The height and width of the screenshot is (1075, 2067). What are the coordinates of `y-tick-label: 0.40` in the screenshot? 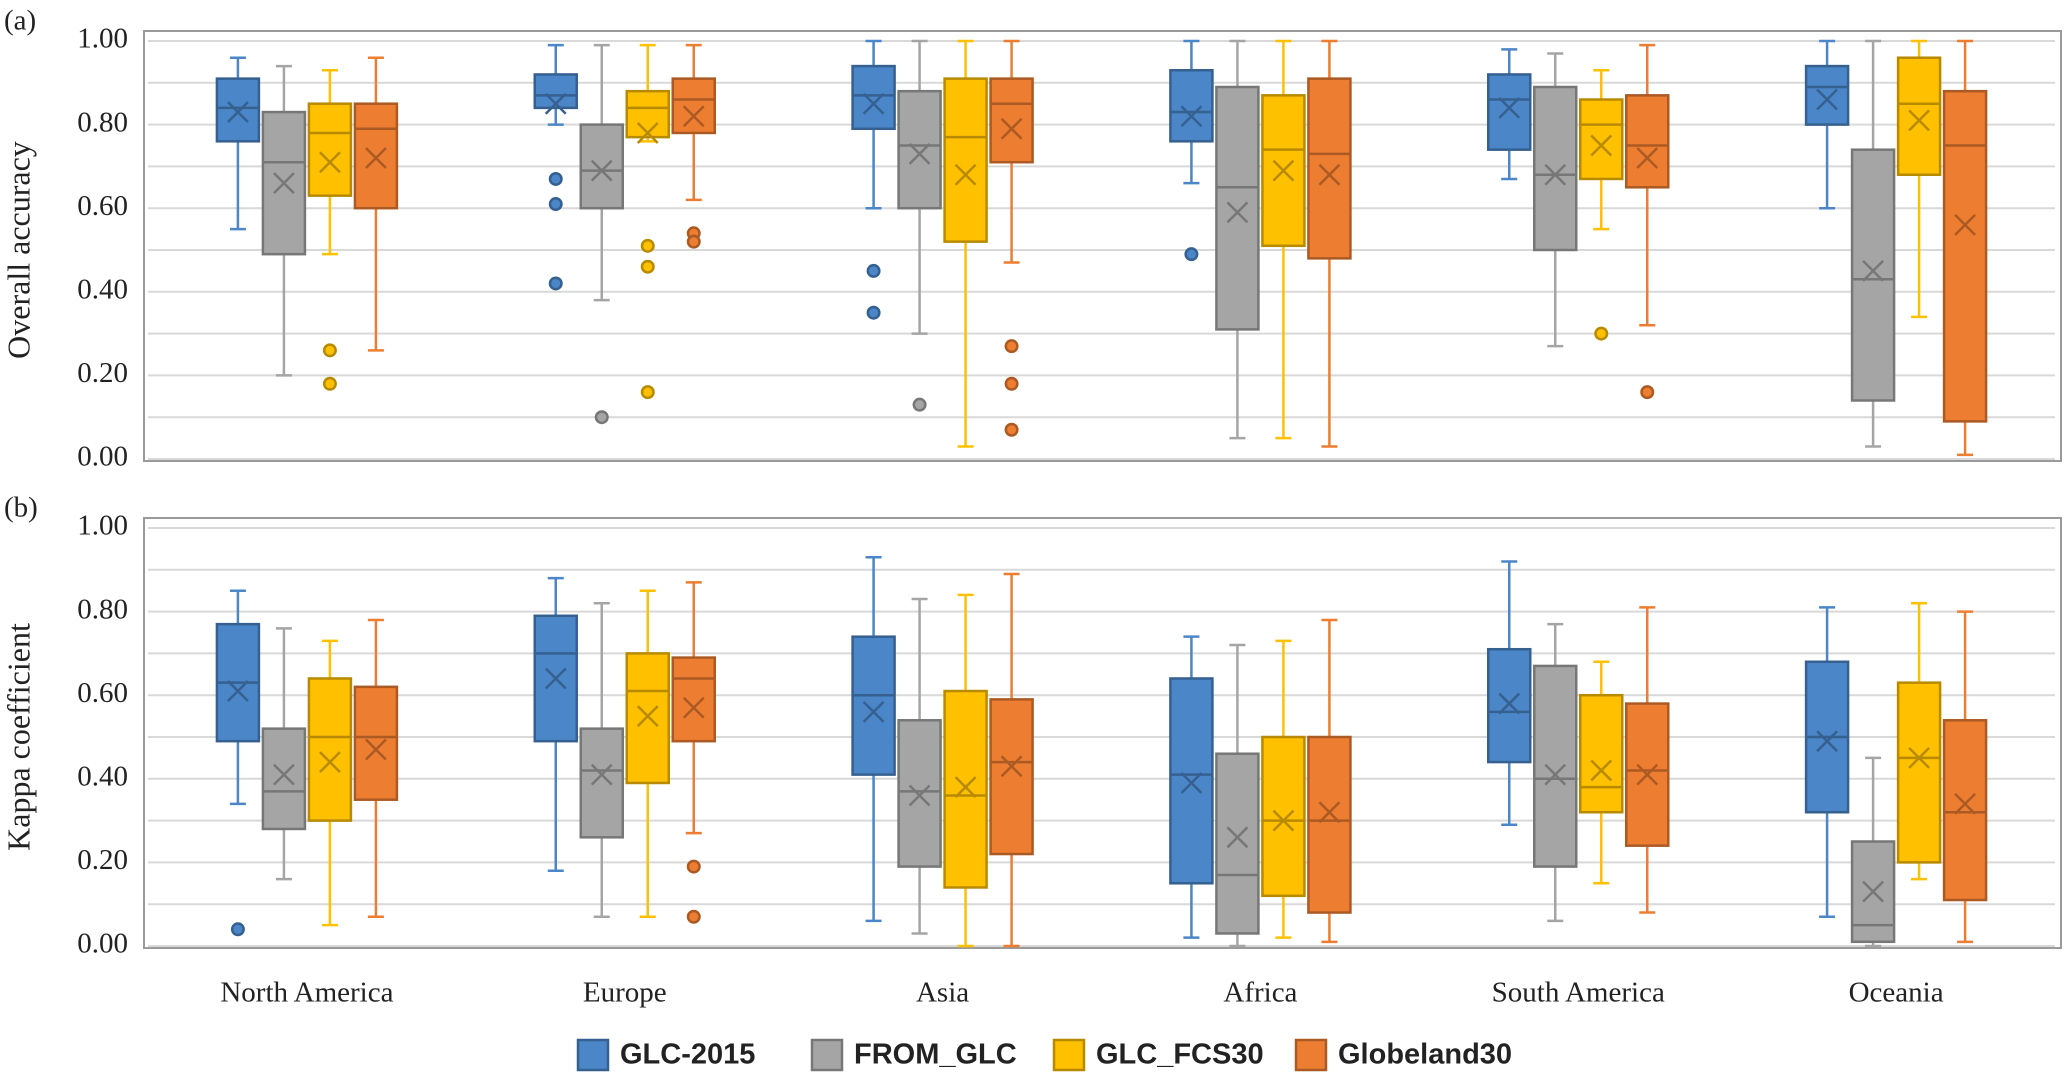 It's located at (102, 289).